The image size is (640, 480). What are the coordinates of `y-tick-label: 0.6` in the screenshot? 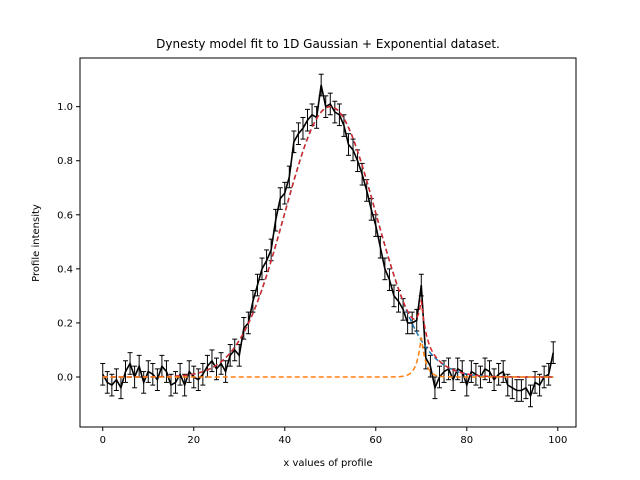 It's located at (65, 215).